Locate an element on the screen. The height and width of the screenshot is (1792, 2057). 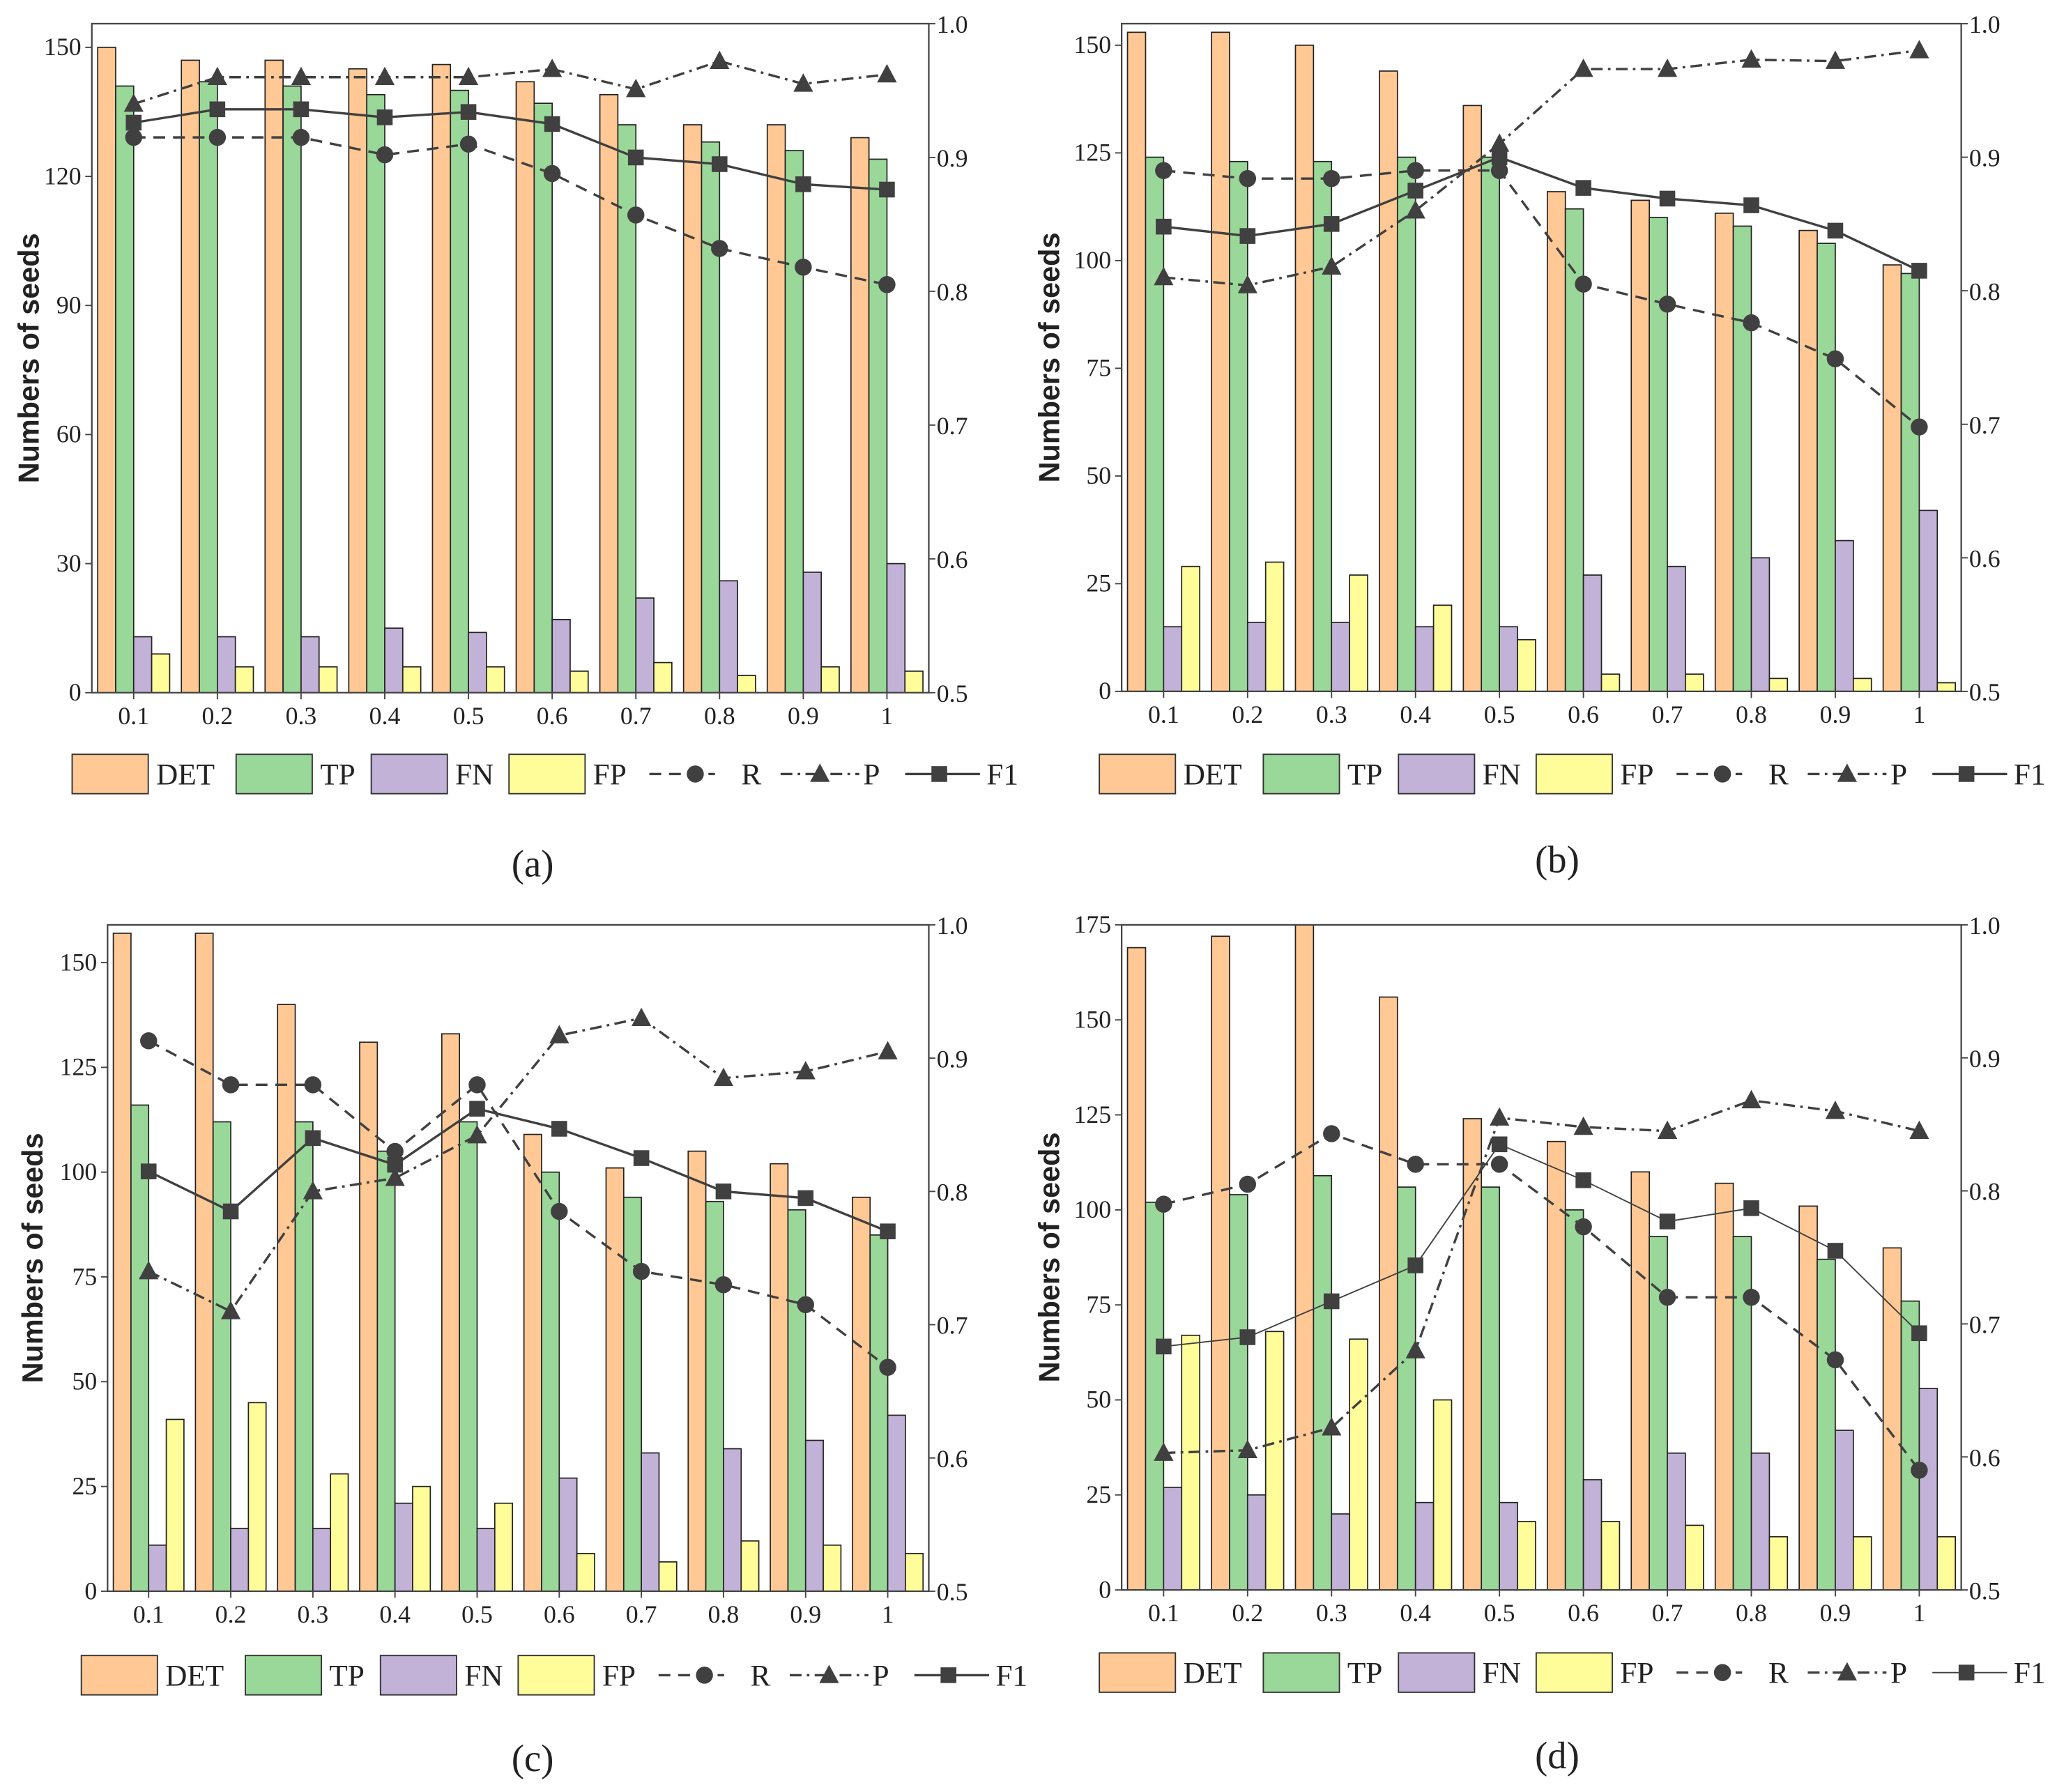
x-tick-label: 0.9 is located at coordinates (1835, 714).